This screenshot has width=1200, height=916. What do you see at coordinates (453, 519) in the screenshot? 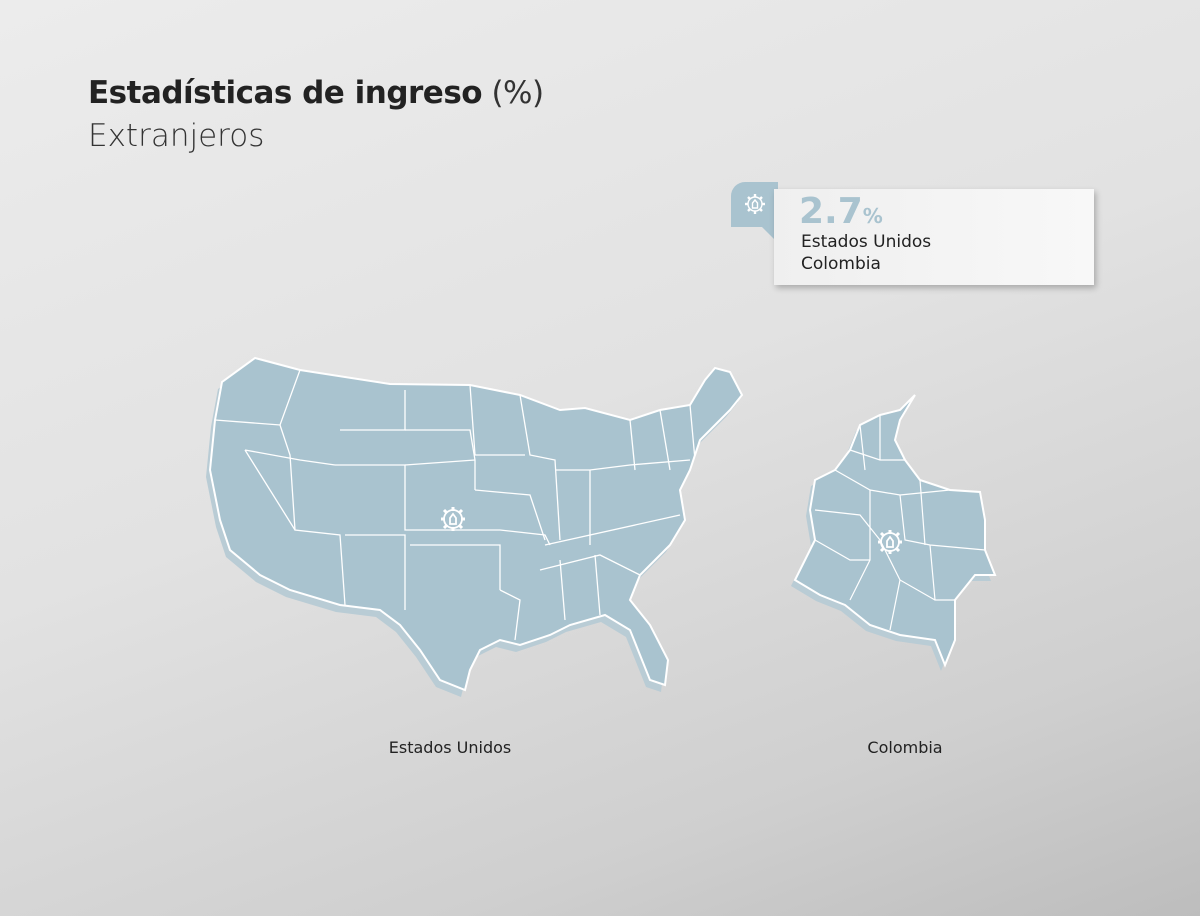
I see `usa-marker-industry-icon` at bounding box center [453, 519].